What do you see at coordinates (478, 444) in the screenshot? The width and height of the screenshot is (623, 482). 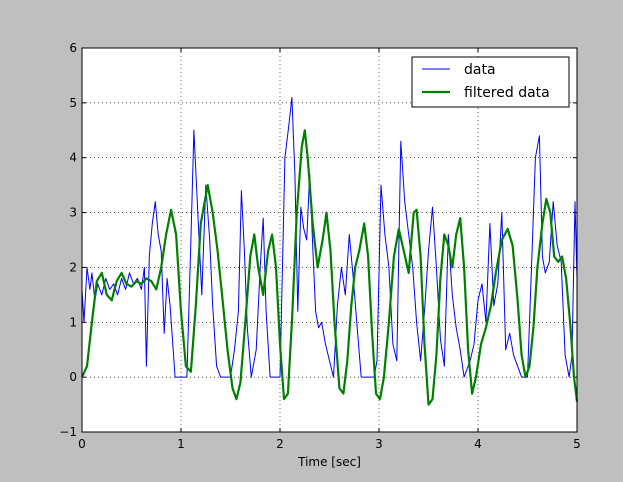 I see `x-tick-label: 4` at bounding box center [478, 444].